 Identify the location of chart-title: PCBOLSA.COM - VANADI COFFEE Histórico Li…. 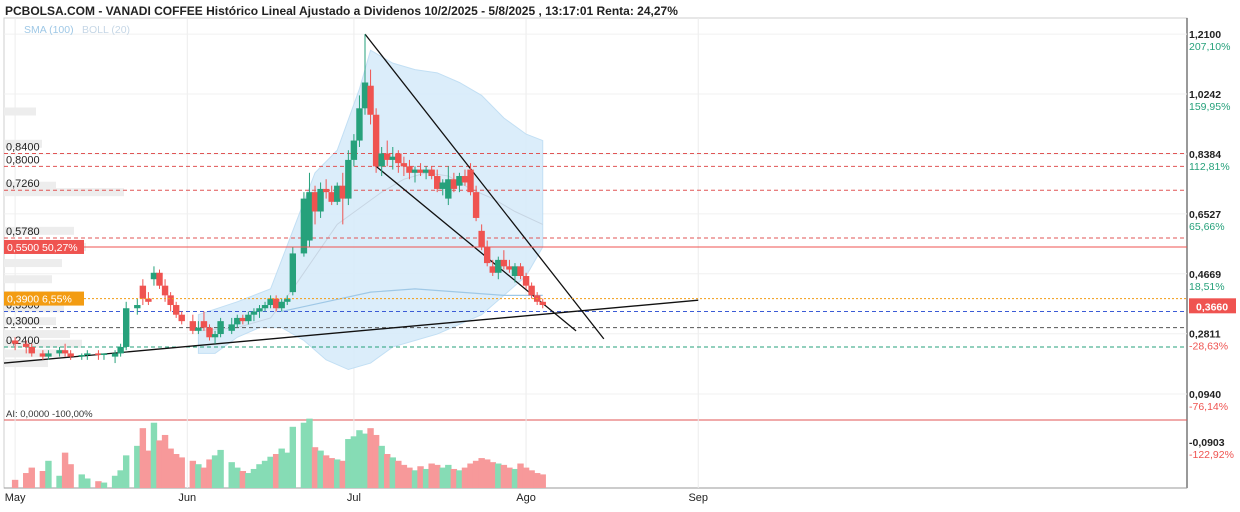
(341, 11).